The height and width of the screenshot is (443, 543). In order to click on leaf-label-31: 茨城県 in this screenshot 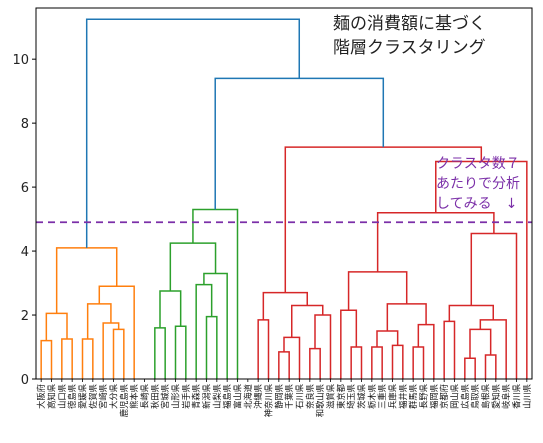, I will do `click(362, 396)`.